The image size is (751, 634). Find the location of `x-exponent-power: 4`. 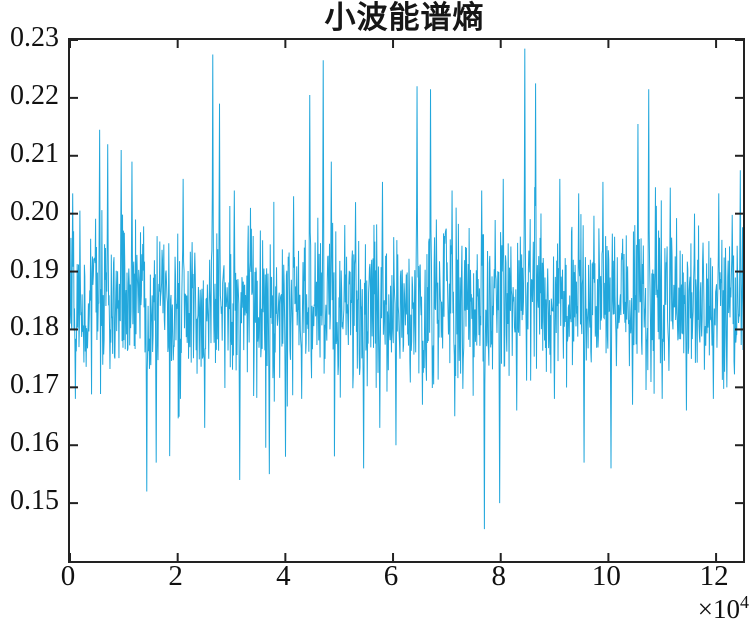

x-exponent-power: 4 is located at coordinates (744, 602).